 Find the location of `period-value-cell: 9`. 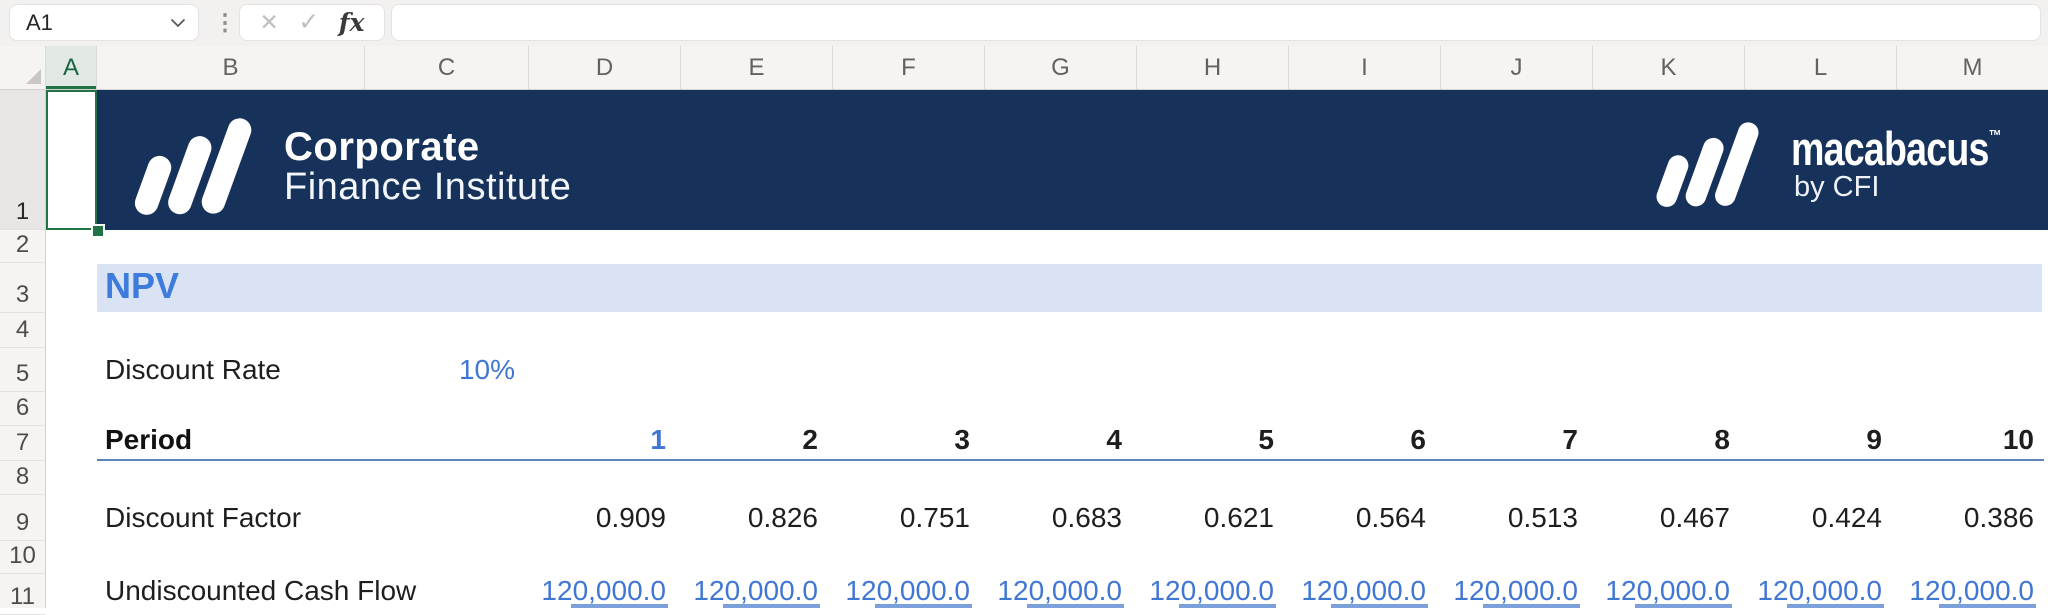

period-value-cell: 9 is located at coordinates (1874, 439).